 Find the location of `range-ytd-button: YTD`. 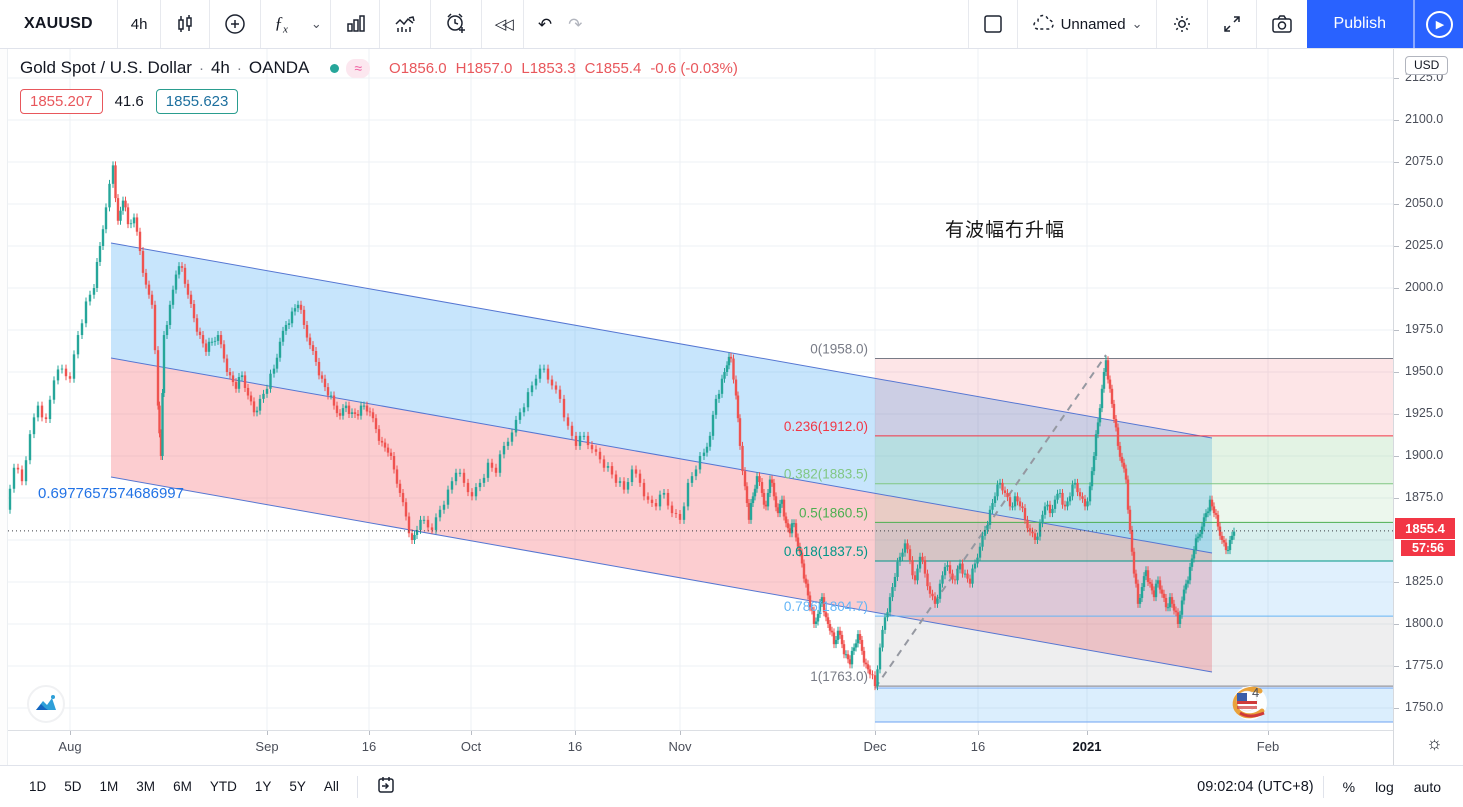

range-ytd-button: YTD is located at coordinates (223, 786).